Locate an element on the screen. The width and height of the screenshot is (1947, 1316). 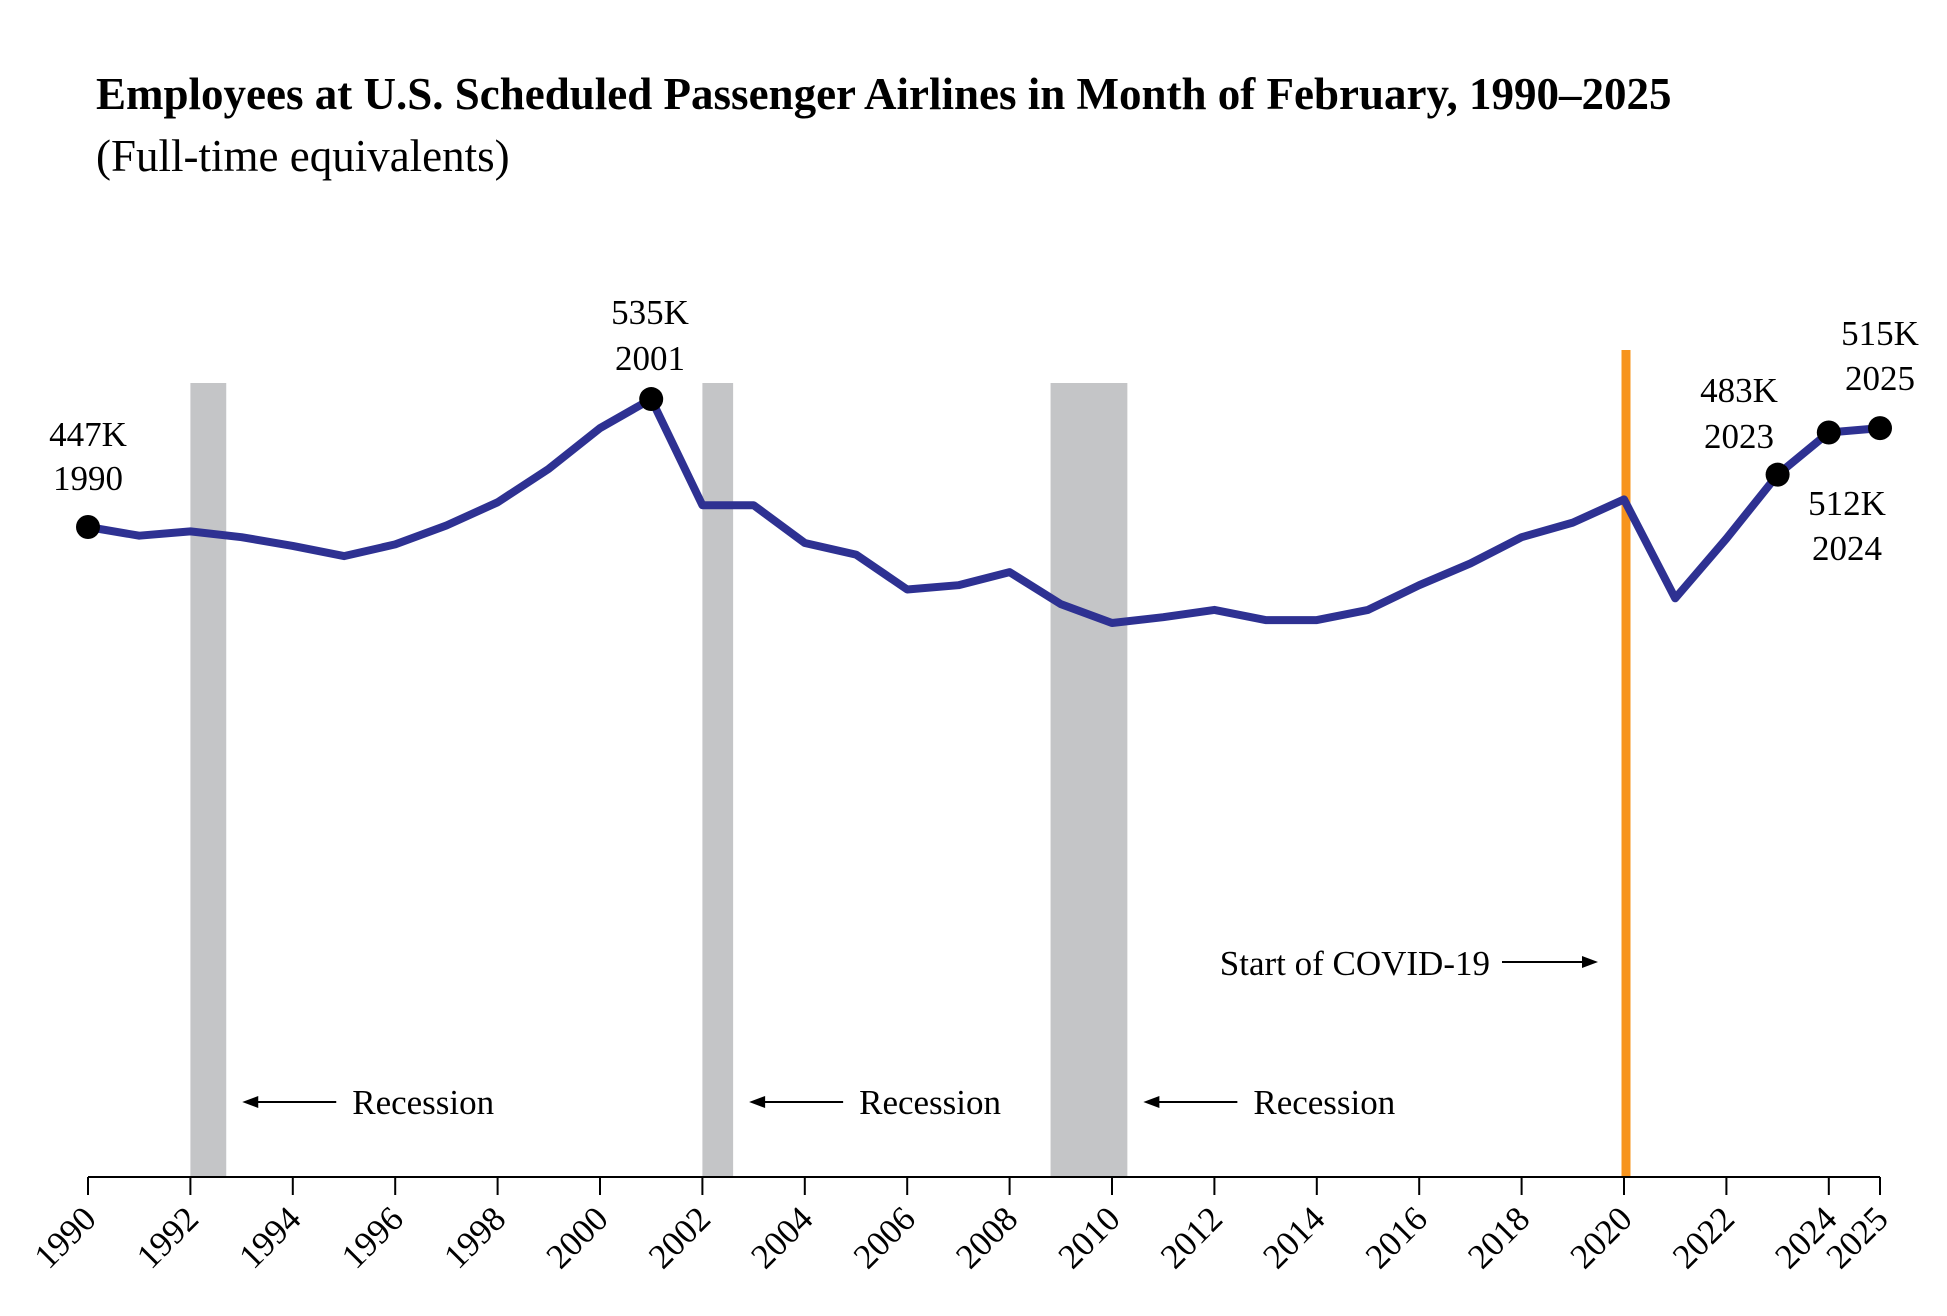
x-tick-label-2016: 2016 is located at coordinates (1396, 1237).